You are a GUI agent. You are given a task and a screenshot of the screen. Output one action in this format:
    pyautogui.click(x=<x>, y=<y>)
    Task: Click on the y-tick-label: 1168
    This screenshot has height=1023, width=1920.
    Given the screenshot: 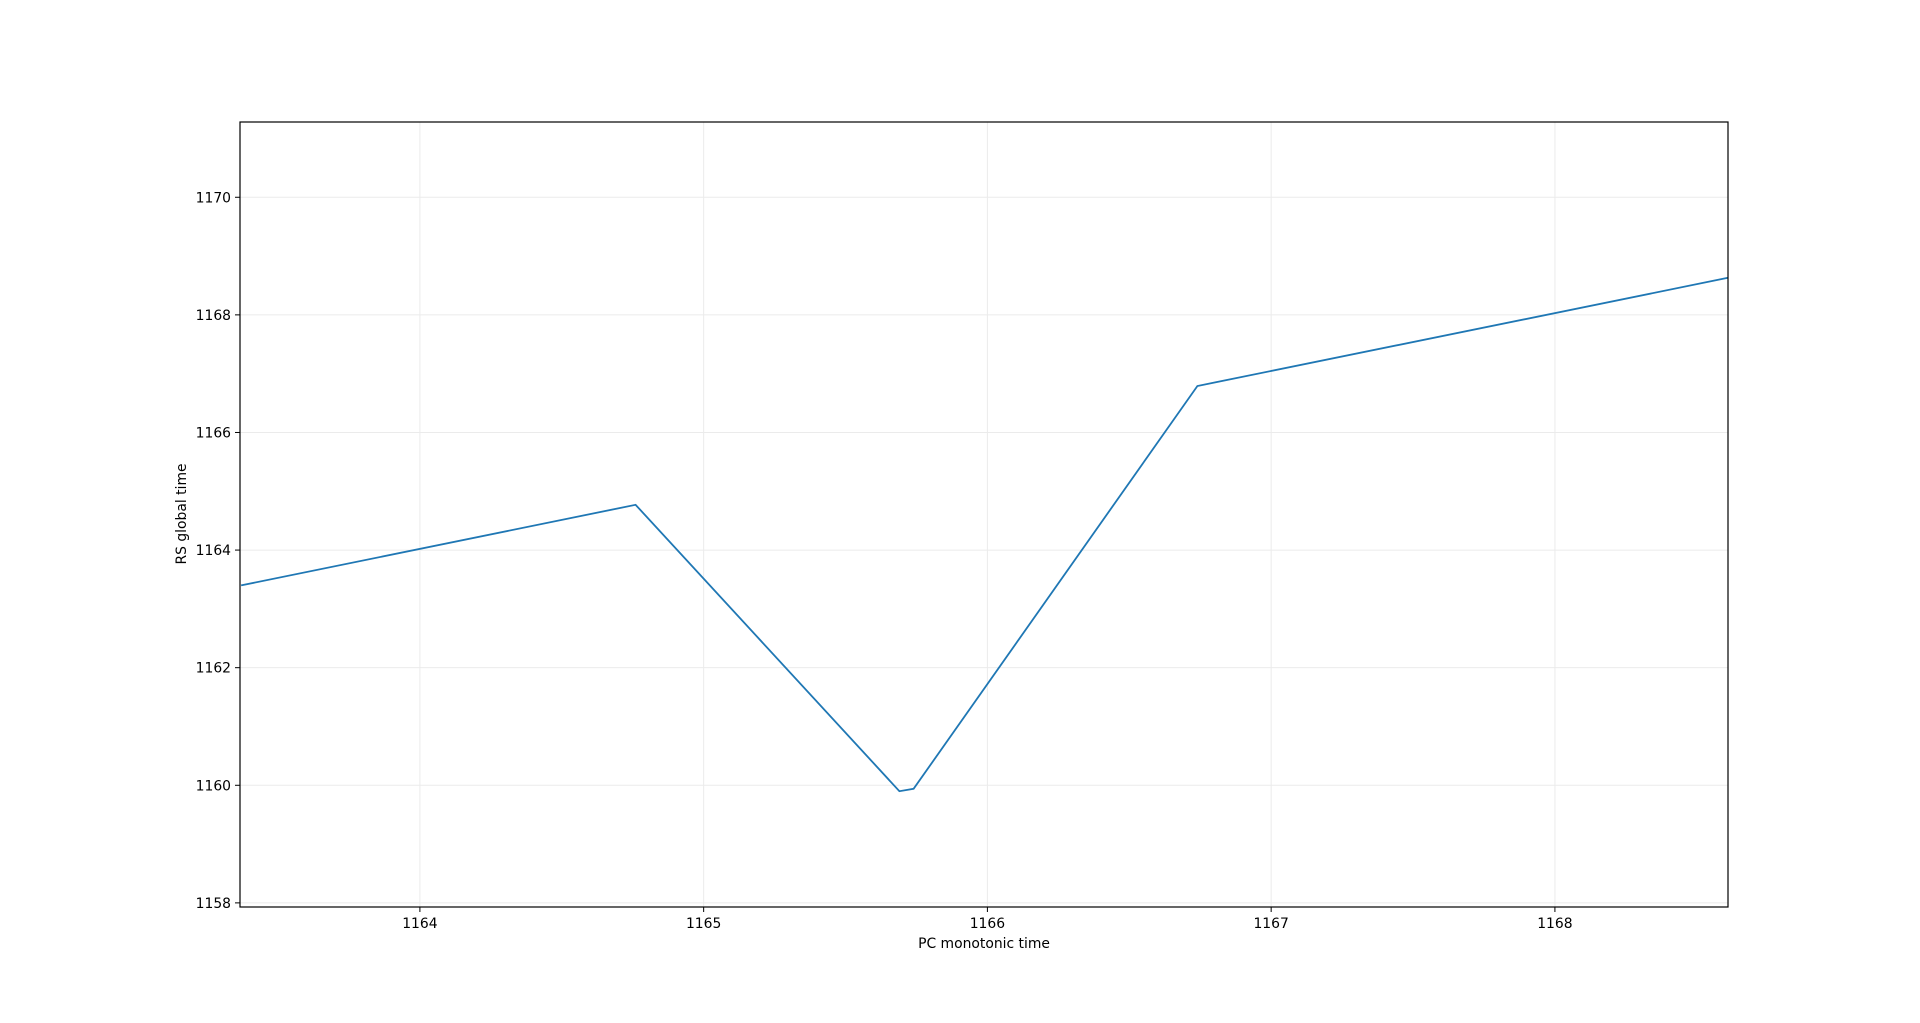 What is the action you would take?
    pyautogui.click(x=213, y=316)
    